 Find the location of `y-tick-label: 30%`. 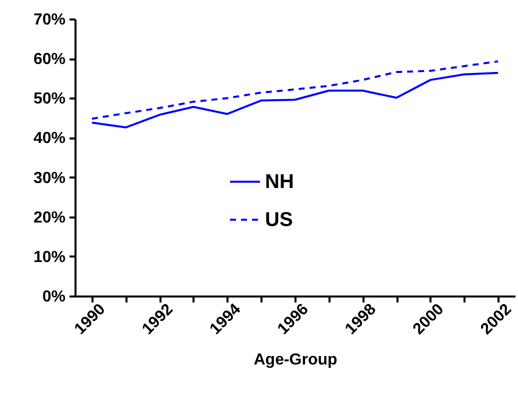

y-tick-label: 30% is located at coordinates (49, 178).